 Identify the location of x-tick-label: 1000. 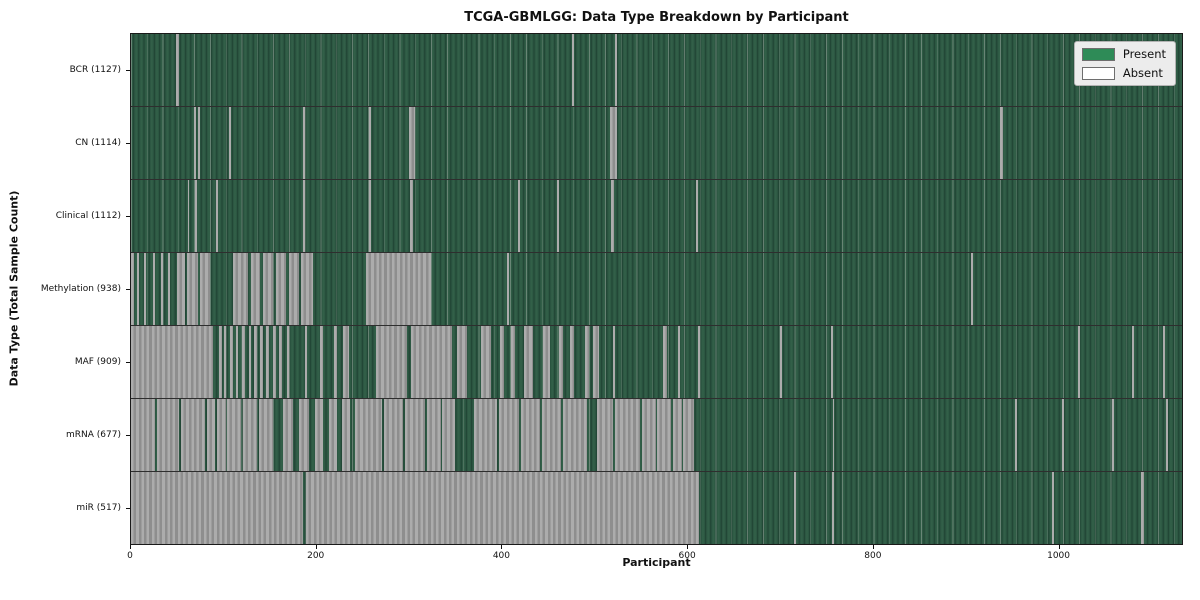
(1059, 556).